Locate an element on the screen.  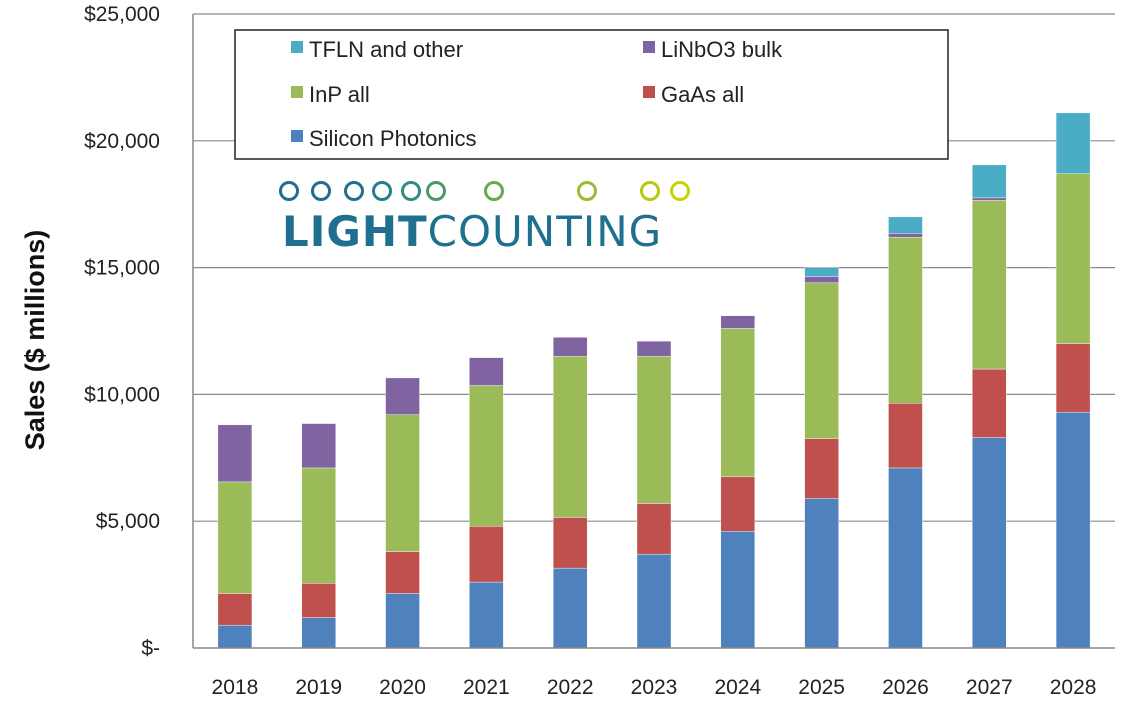
x-tick-label: 2021 is located at coordinates (486, 687).